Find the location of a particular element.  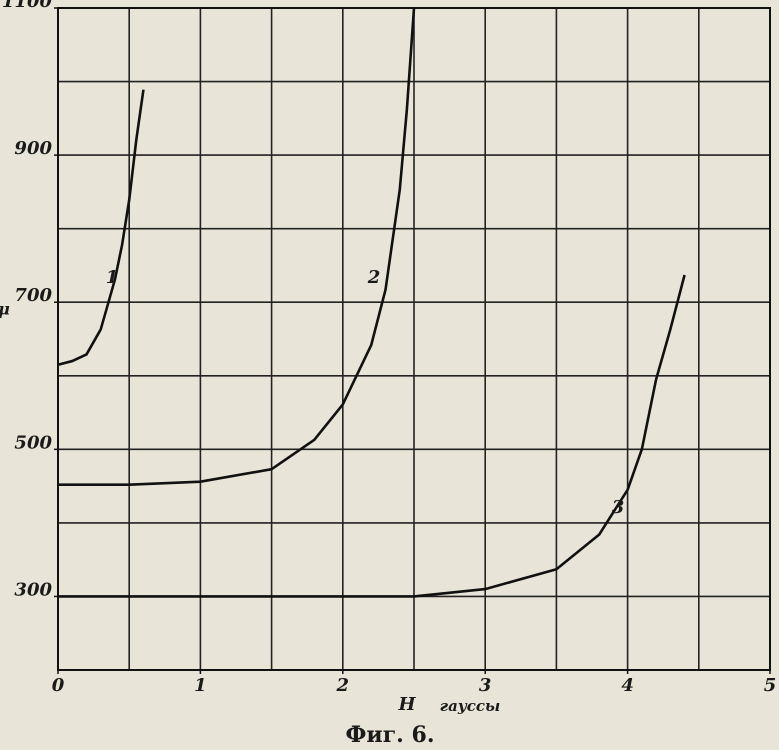

y-tick-label: 500 is located at coordinates (33, 442).